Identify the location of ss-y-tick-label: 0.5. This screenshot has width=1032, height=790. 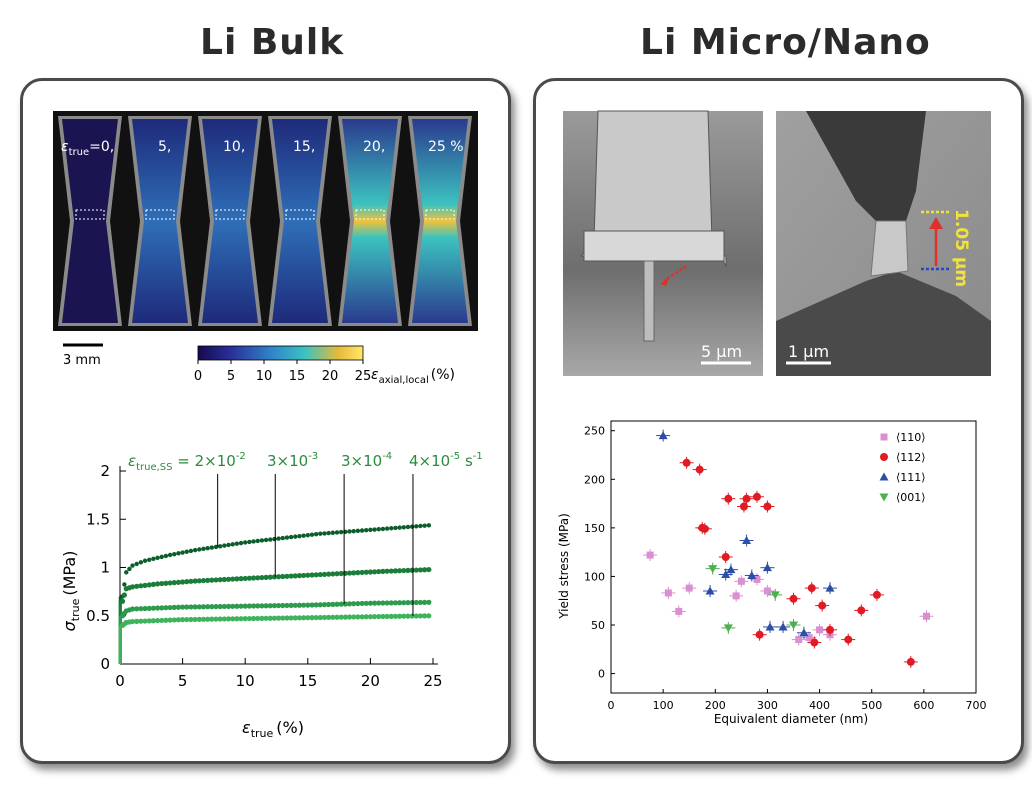
(98, 616).